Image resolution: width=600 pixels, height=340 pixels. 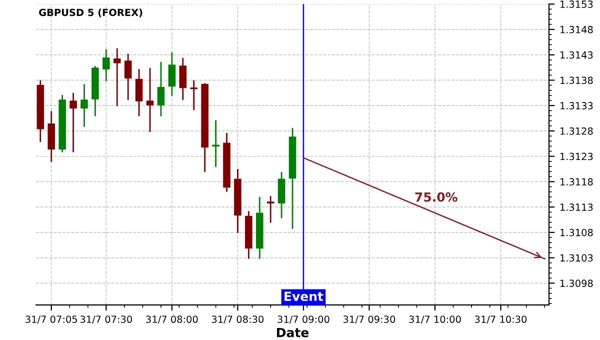 I want to click on chart-title: GBPUSD 5 (FOREX), so click(x=90, y=13).